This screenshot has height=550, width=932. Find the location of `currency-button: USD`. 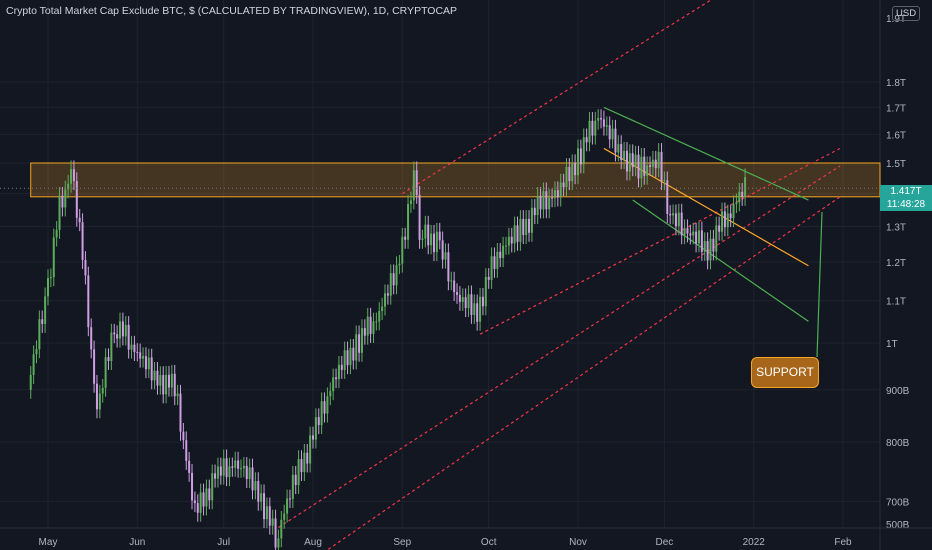

currency-button: USD is located at coordinates (906, 13).